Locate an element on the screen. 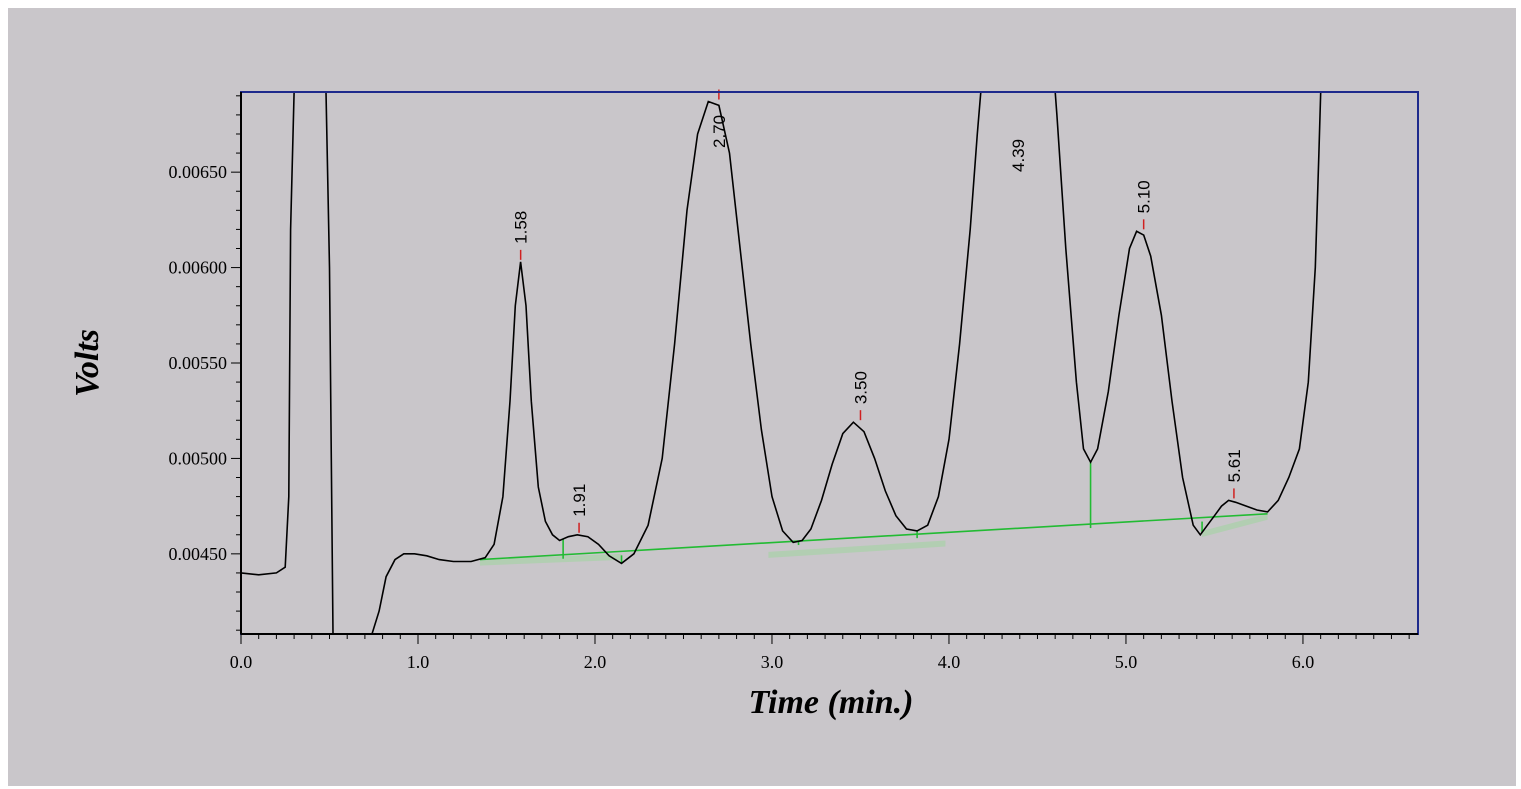 The height and width of the screenshot is (789, 1521). x-tick-label-0: 0.0 is located at coordinates (241, 662).